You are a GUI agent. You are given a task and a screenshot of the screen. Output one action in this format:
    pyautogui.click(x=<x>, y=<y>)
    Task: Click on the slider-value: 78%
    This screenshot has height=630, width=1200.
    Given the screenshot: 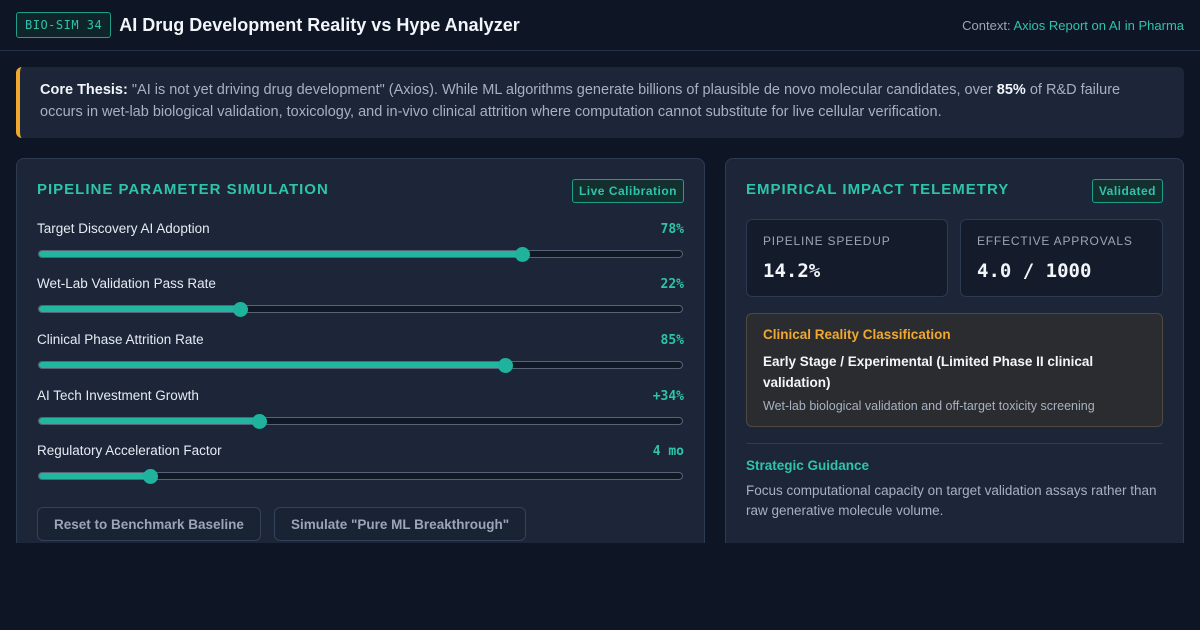 What is the action you would take?
    pyautogui.click(x=672, y=229)
    